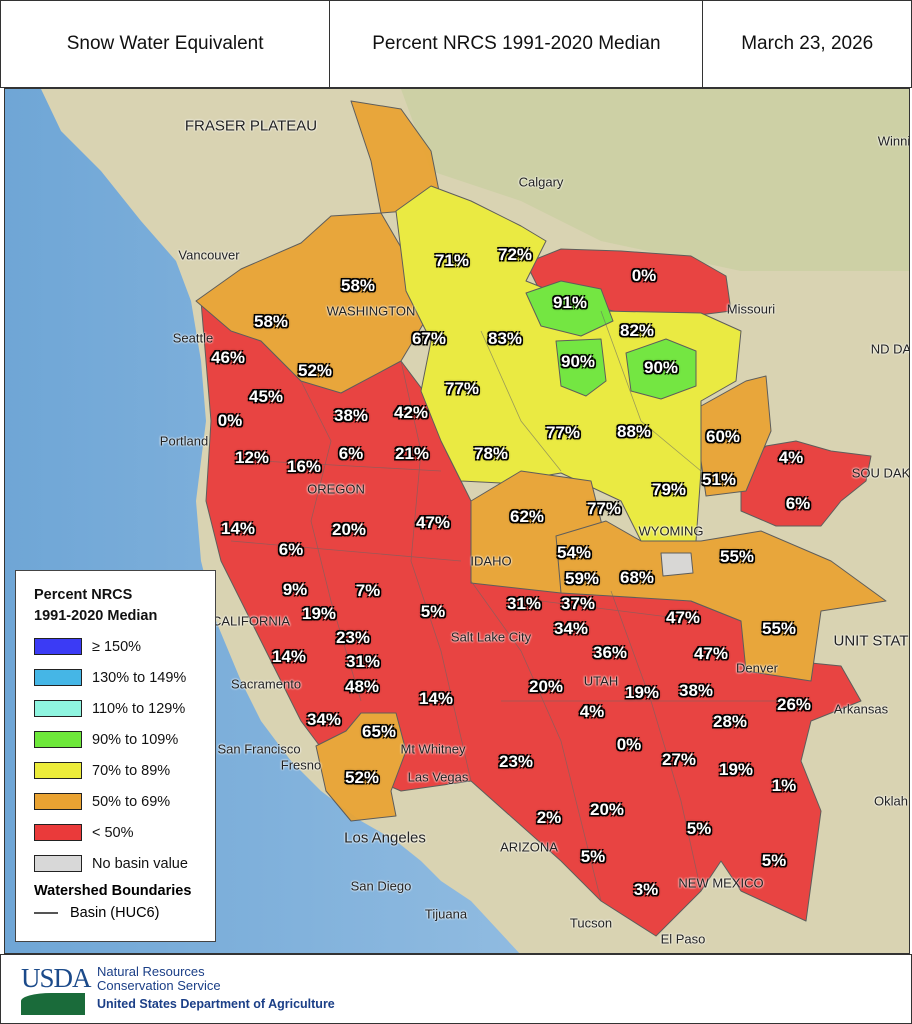 The image size is (912, 1024). I want to click on legend-title-1: Percent NRCS, so click(83, 595).